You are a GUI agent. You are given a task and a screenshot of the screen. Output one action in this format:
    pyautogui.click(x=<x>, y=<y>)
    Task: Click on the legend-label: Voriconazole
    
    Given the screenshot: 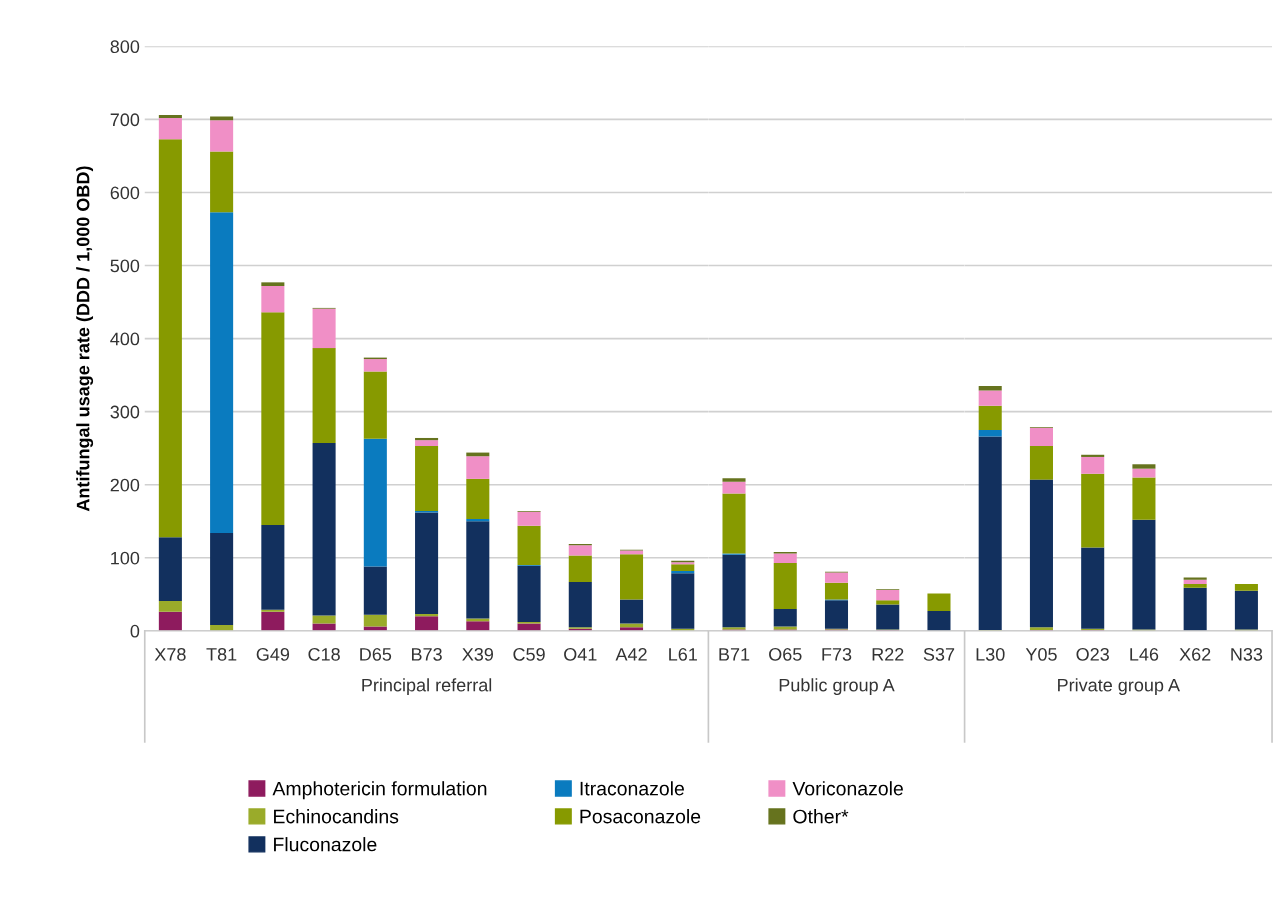 What is the action you would take?
    pyautogui.click(x=847, y=788)
    